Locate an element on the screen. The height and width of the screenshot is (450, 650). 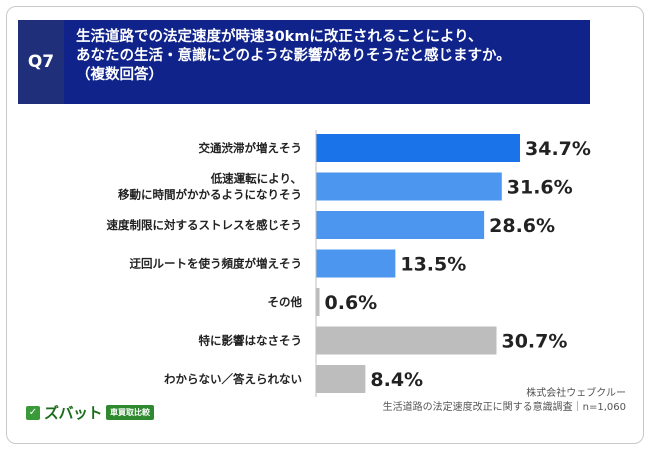
brand-logo: ✓ ズバット 車買取比較 is located at coordinates (90, 412).